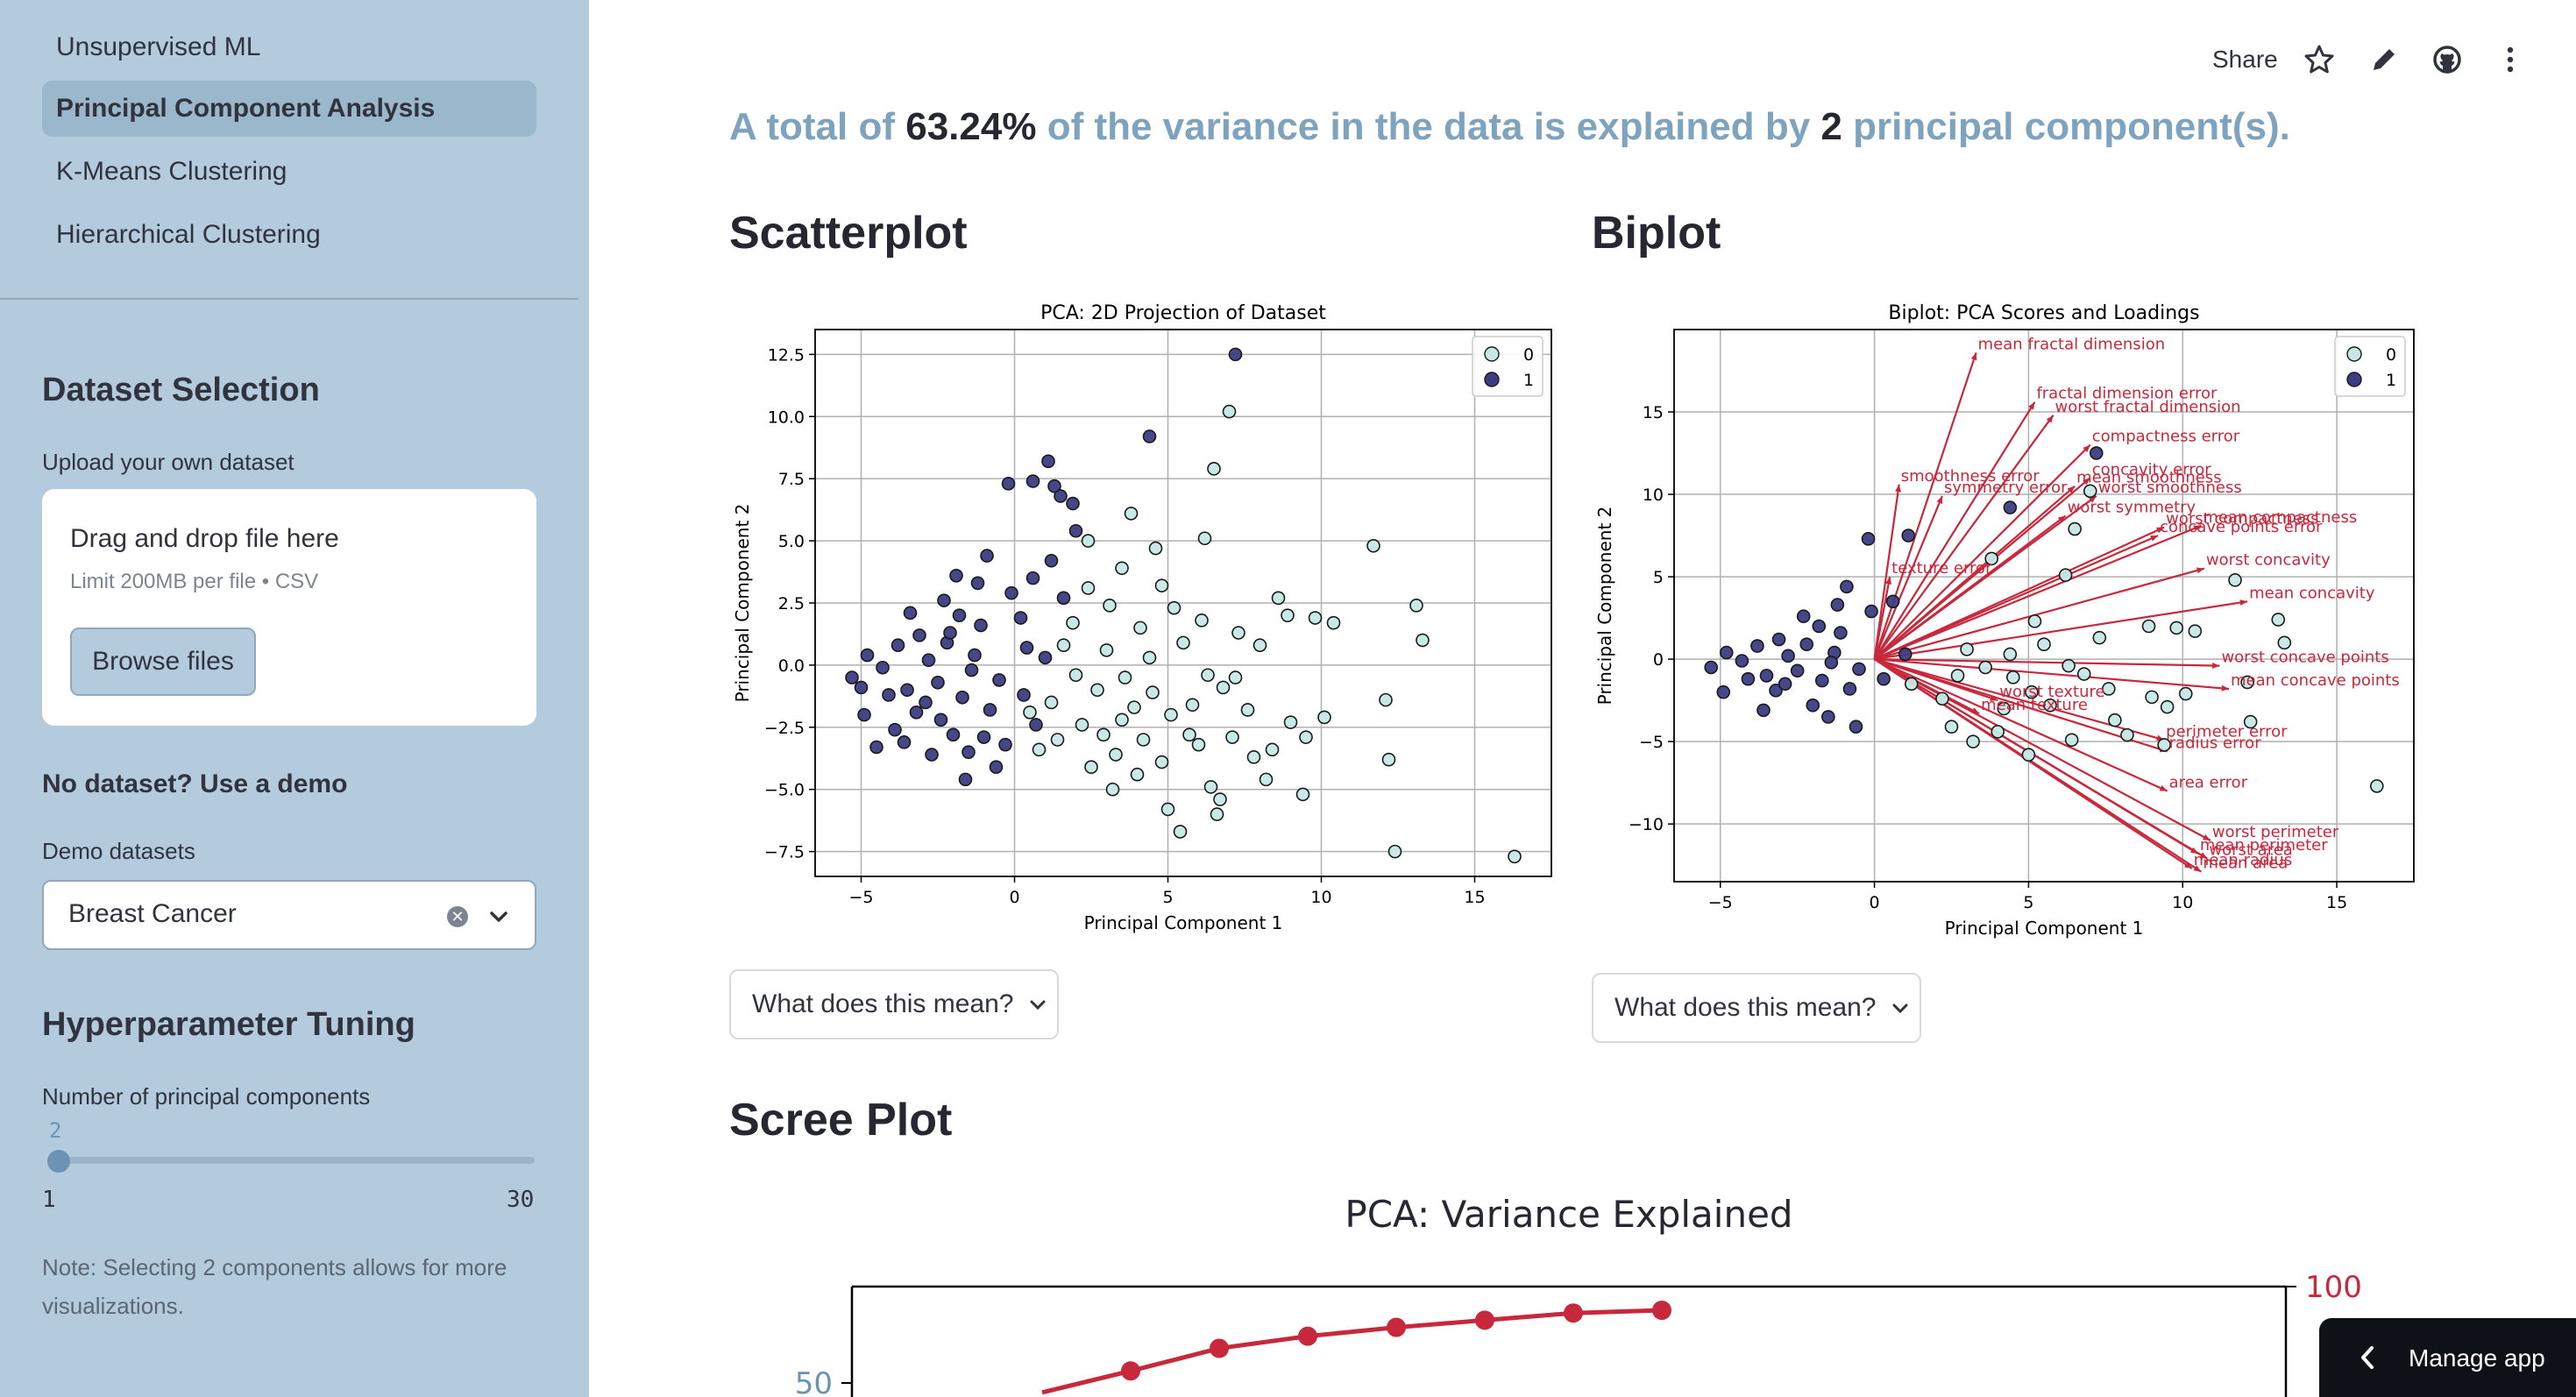  I want to click on sidebar-divider, so click(289, 299).